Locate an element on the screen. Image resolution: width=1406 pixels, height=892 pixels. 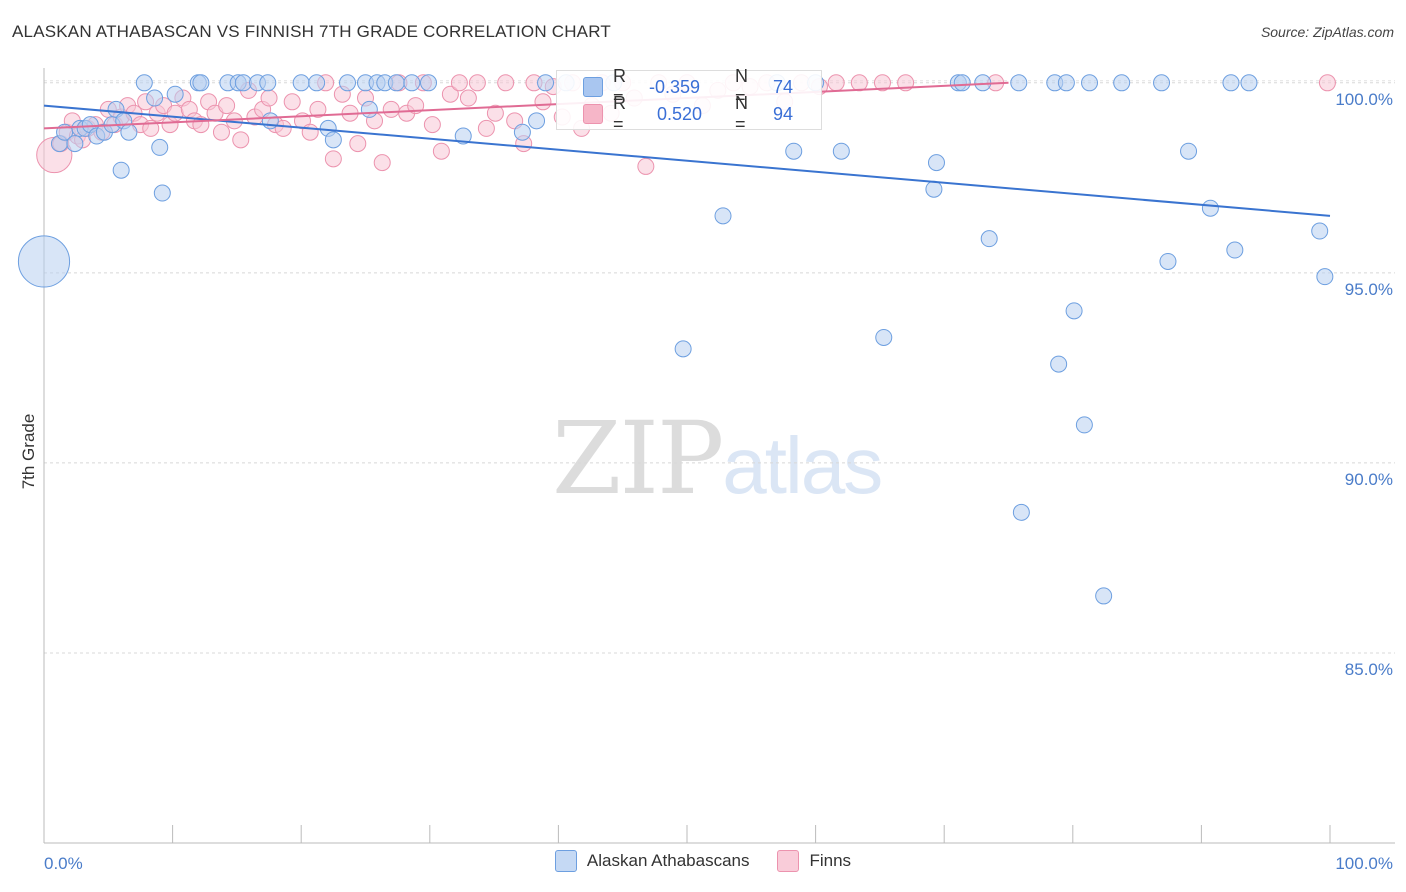
stats-swatch-athabascan is located at coordinates (593, 87).